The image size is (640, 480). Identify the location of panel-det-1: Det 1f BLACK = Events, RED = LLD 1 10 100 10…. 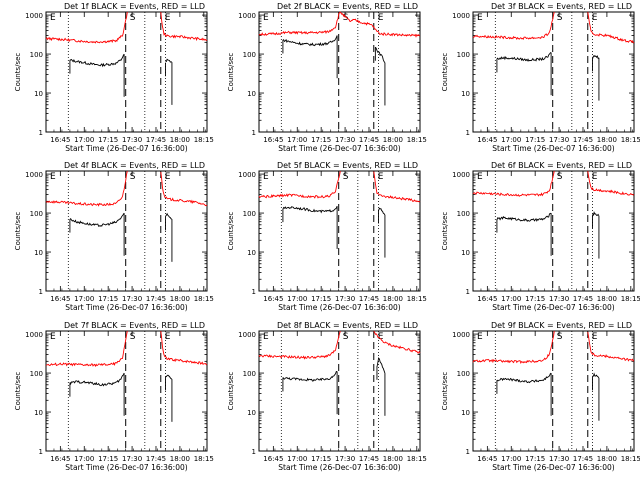
(114, 77).